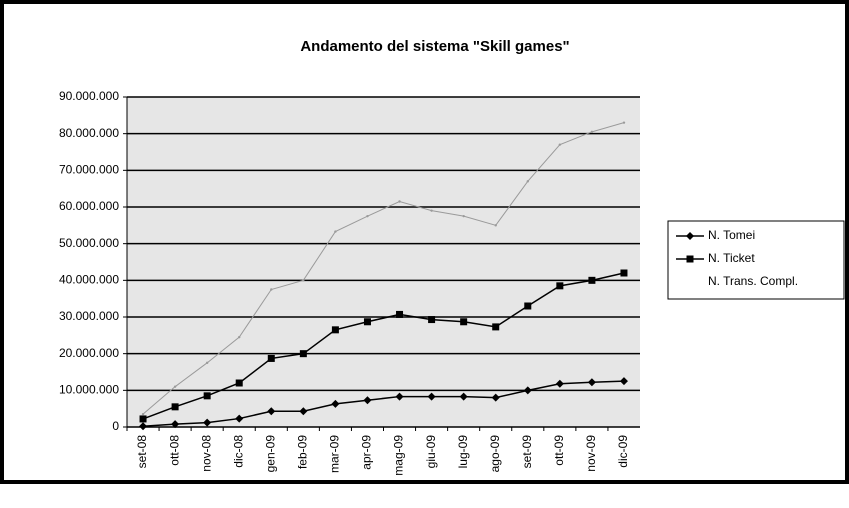 The height and width of the screenshot is (508, 849). What do you see at coordinates (89, 170) in the screenshot?
I see `y-tick-label: 70.000.000` at bounding box center [89, 170].